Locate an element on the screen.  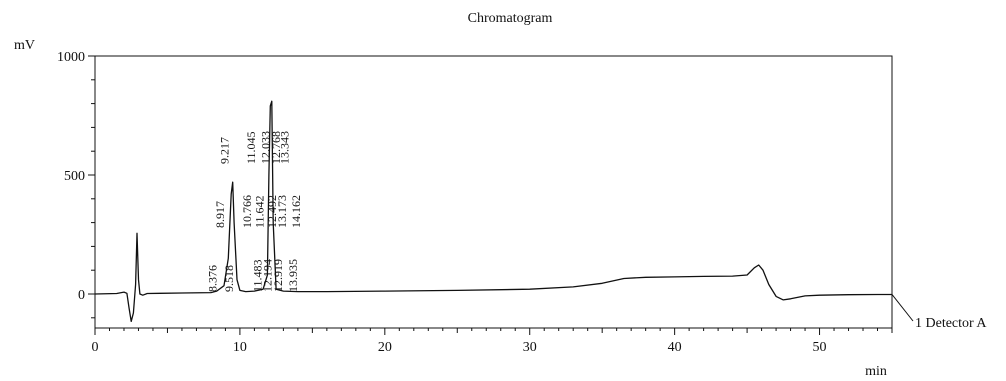
peak-label: 14.162 is located at coordinates (296, 211).